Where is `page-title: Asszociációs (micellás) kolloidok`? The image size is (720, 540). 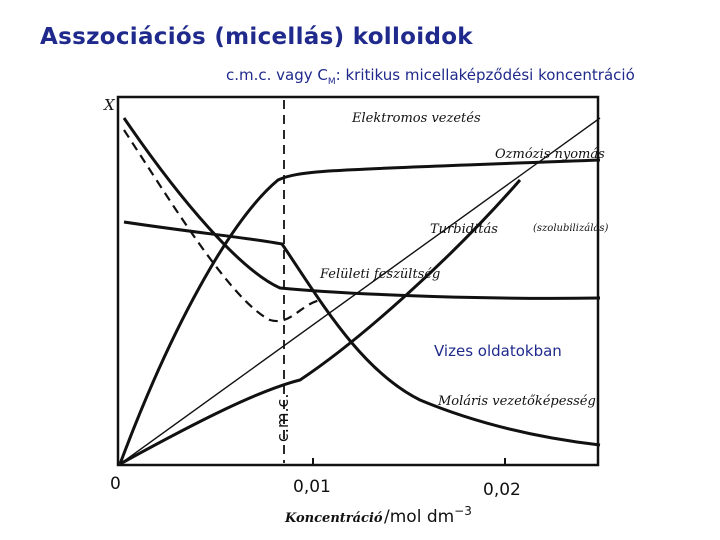
page-title: Asszociációs (micellás) kolloidok is located at coordinates (256, 37).